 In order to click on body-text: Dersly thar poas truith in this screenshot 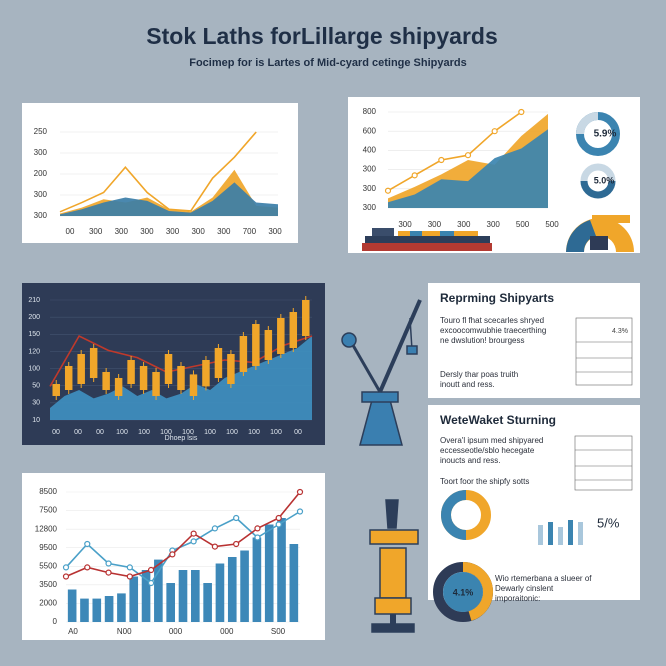, I will do `click(479, 374)`.